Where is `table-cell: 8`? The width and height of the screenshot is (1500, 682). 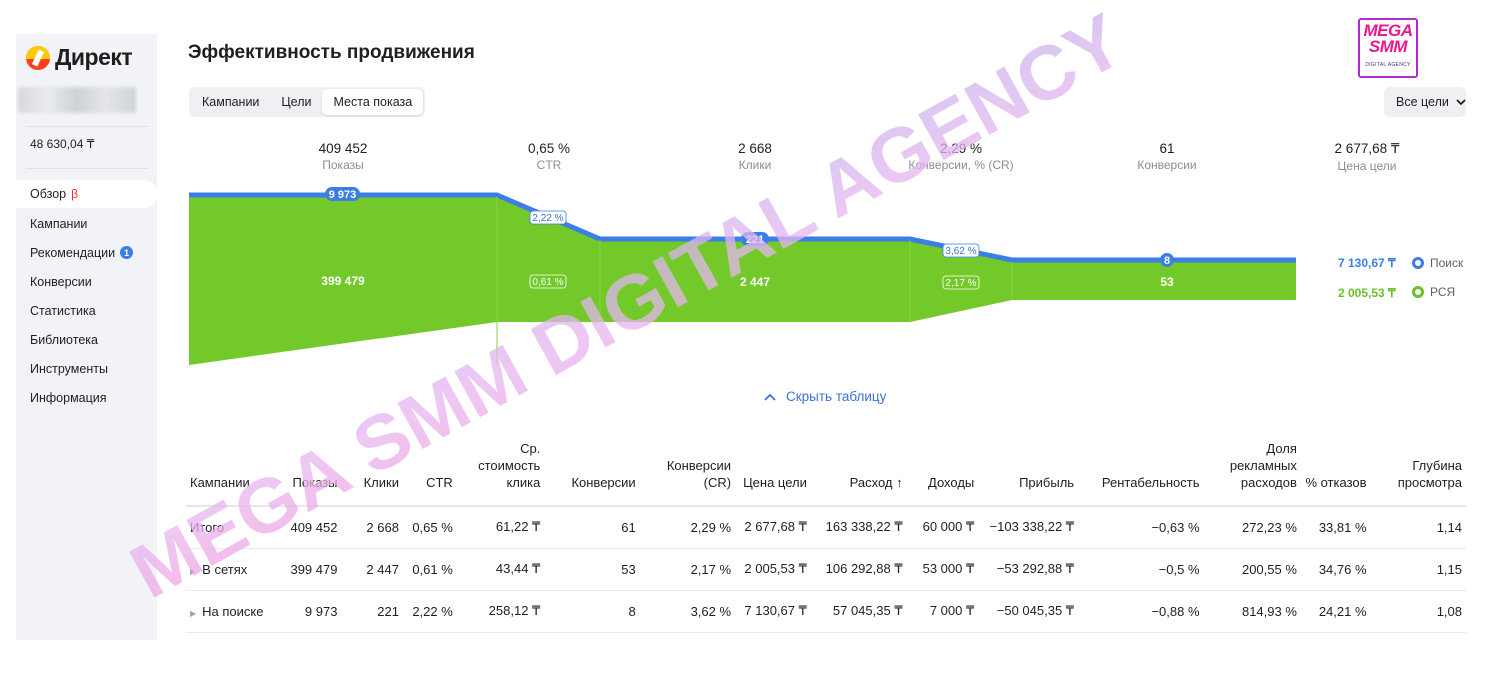 table-cell: 8 is located at coordinates (592, 611).